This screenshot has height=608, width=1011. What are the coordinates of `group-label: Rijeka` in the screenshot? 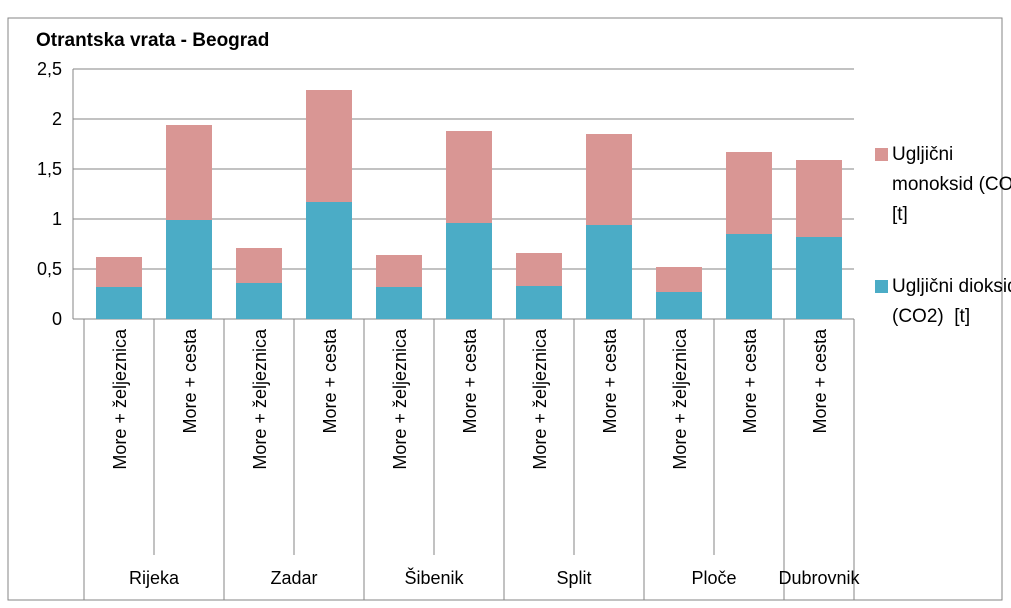 It's located at (154, 578).